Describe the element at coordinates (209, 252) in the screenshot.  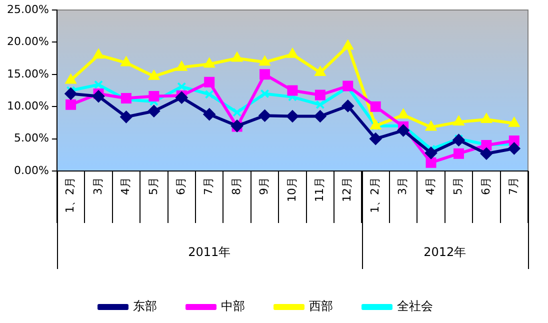
I see `text: 2011年` at that location.